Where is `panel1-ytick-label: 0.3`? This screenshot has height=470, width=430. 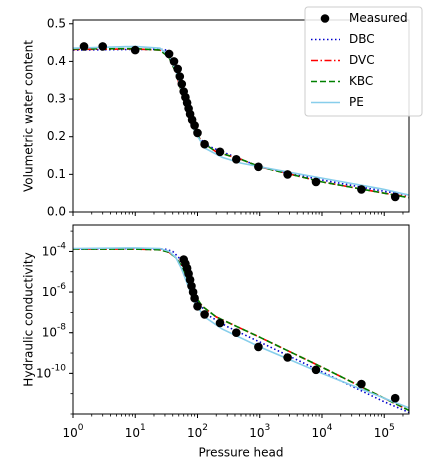 panel1-ytick-label: 0.3 is located at coordinates (56, 99).